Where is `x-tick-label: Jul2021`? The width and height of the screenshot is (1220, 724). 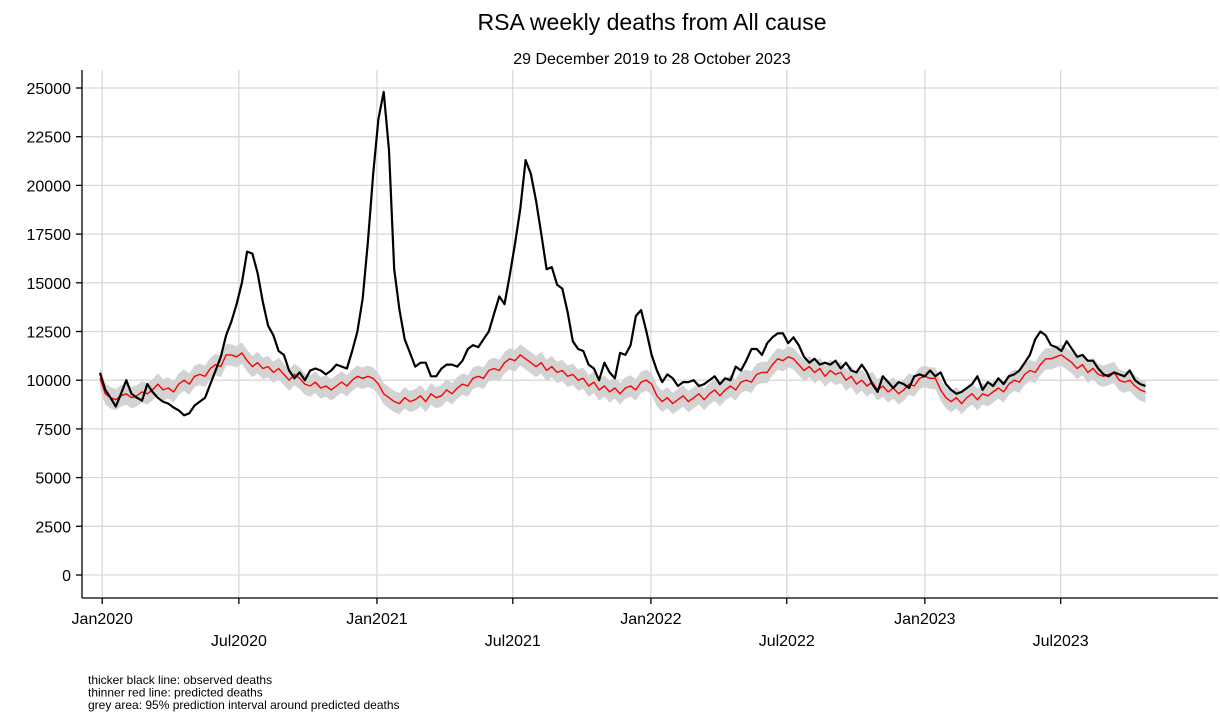
x-tick-label: Jul2021 is located at coordinates (513, 641).